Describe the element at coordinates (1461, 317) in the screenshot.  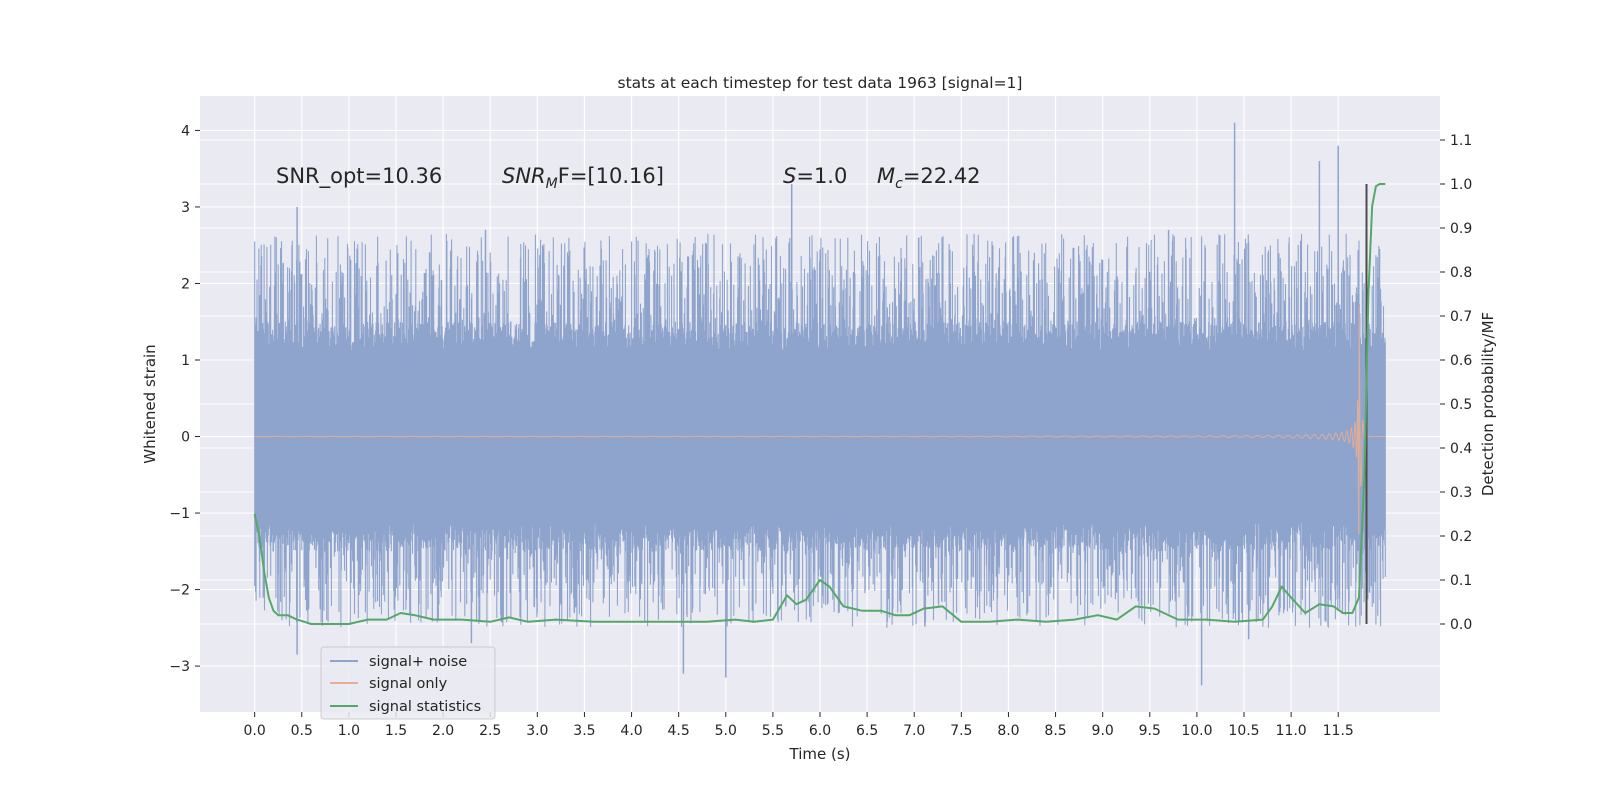
I see `y2-tick-label: 0.7` at that location.